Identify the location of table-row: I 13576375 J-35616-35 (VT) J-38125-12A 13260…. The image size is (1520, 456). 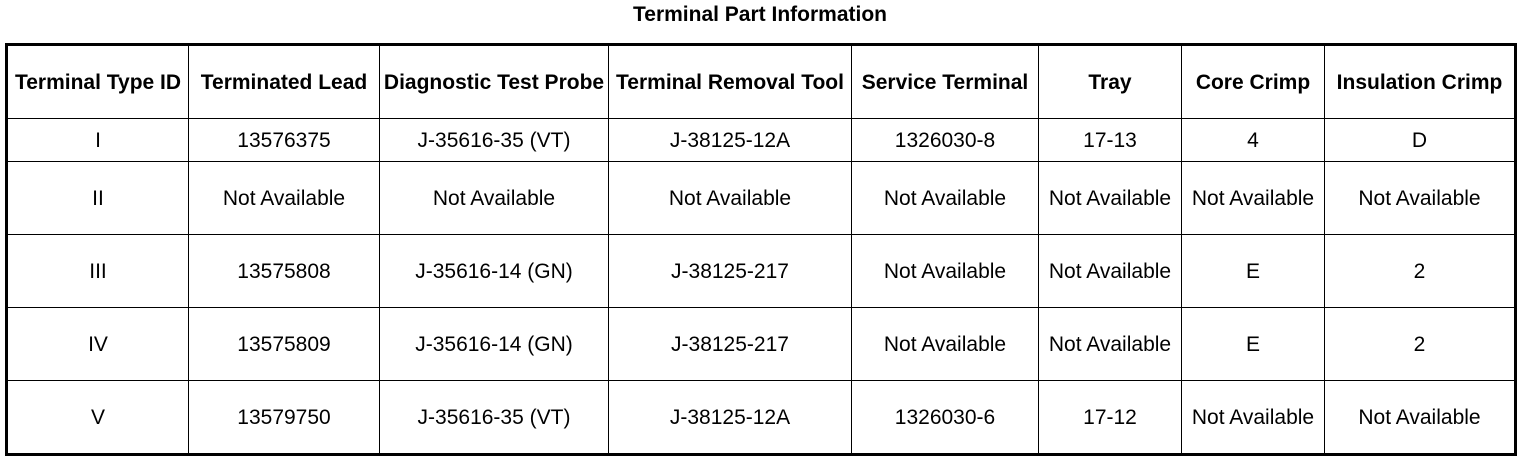
(761, 140).